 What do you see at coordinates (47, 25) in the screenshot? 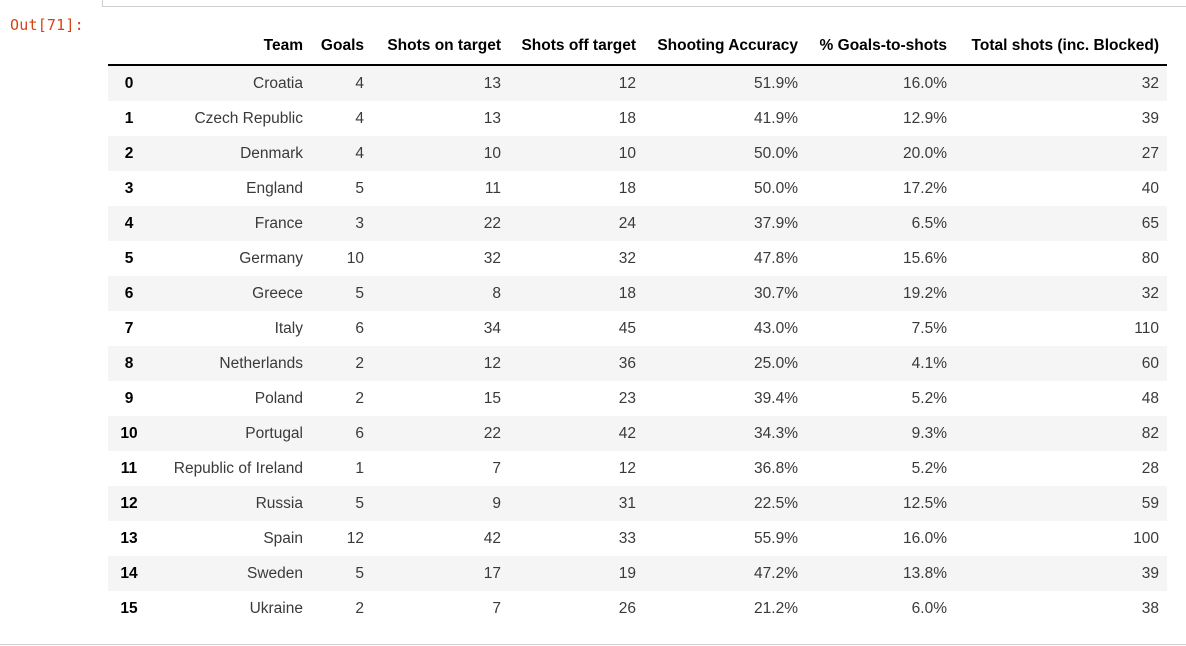
I see `output-prompt: Out[71]:` at bounding box center [47, 25].